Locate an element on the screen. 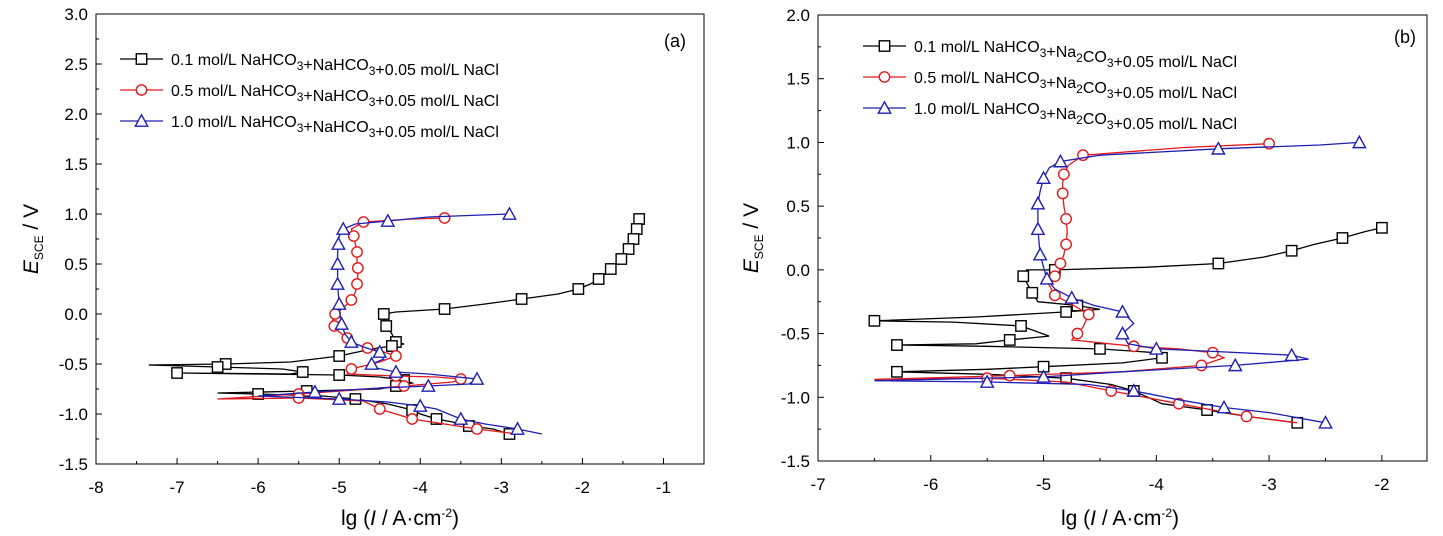 The image size is (1443, 536). y-ticks-a: -1.5 -1.0 -0.5 0.0 0.5 1.0 1.5 2.0 2.5 3.0 is located at coordinates (80, 239).